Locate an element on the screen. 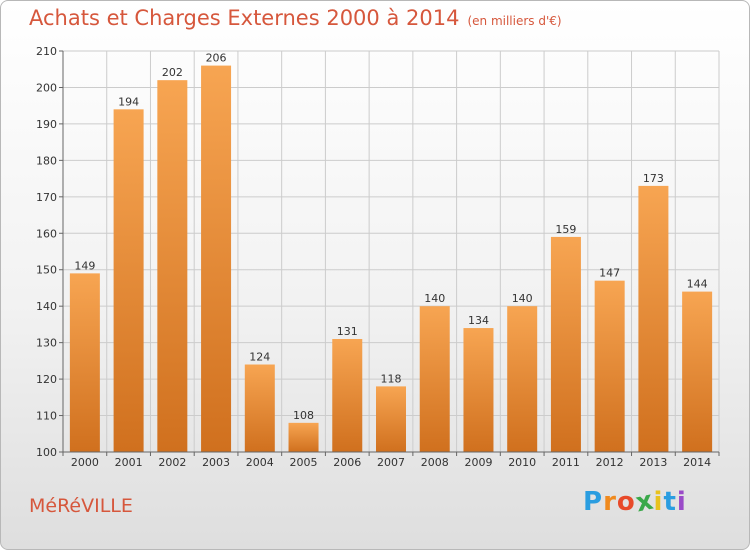 The image size is (750, 550). logo-letter: r is located at coordinates (610, 502).